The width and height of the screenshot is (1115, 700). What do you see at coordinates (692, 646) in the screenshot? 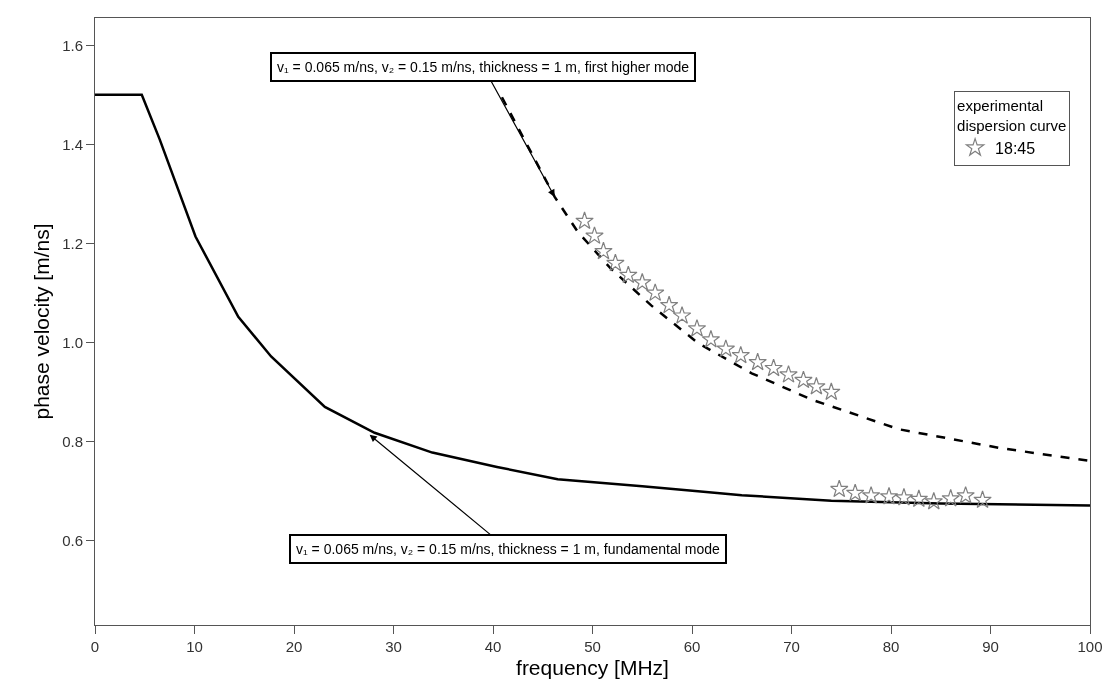
I see `x-tick-label: 60` at bounding box center [692, 646].